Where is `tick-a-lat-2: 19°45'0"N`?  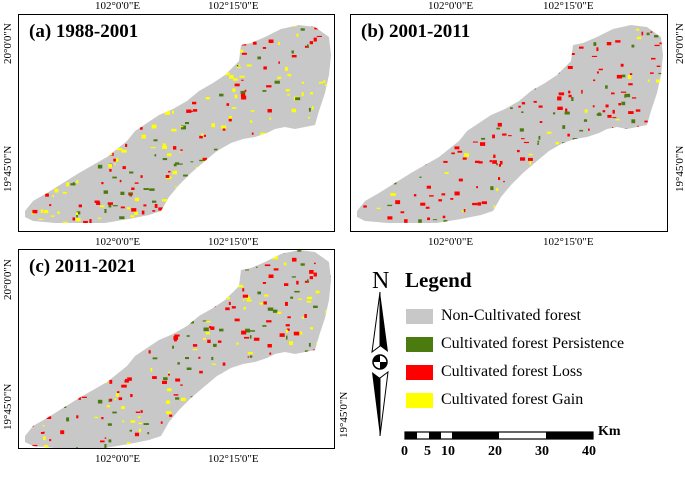
tick-a-lat-2: 19°45'0"N is located at coordinates (8, 168).